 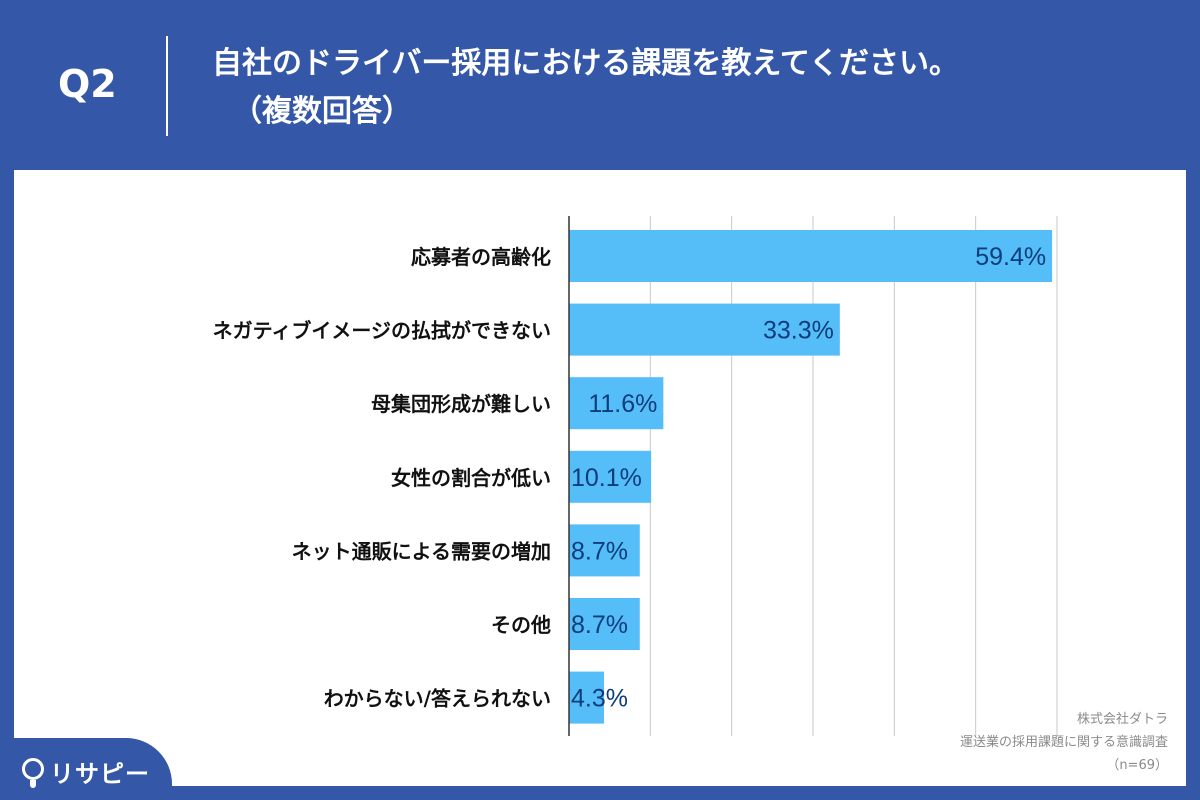 I want to click on value-label: 33.3%, so click(x=798, y=331).